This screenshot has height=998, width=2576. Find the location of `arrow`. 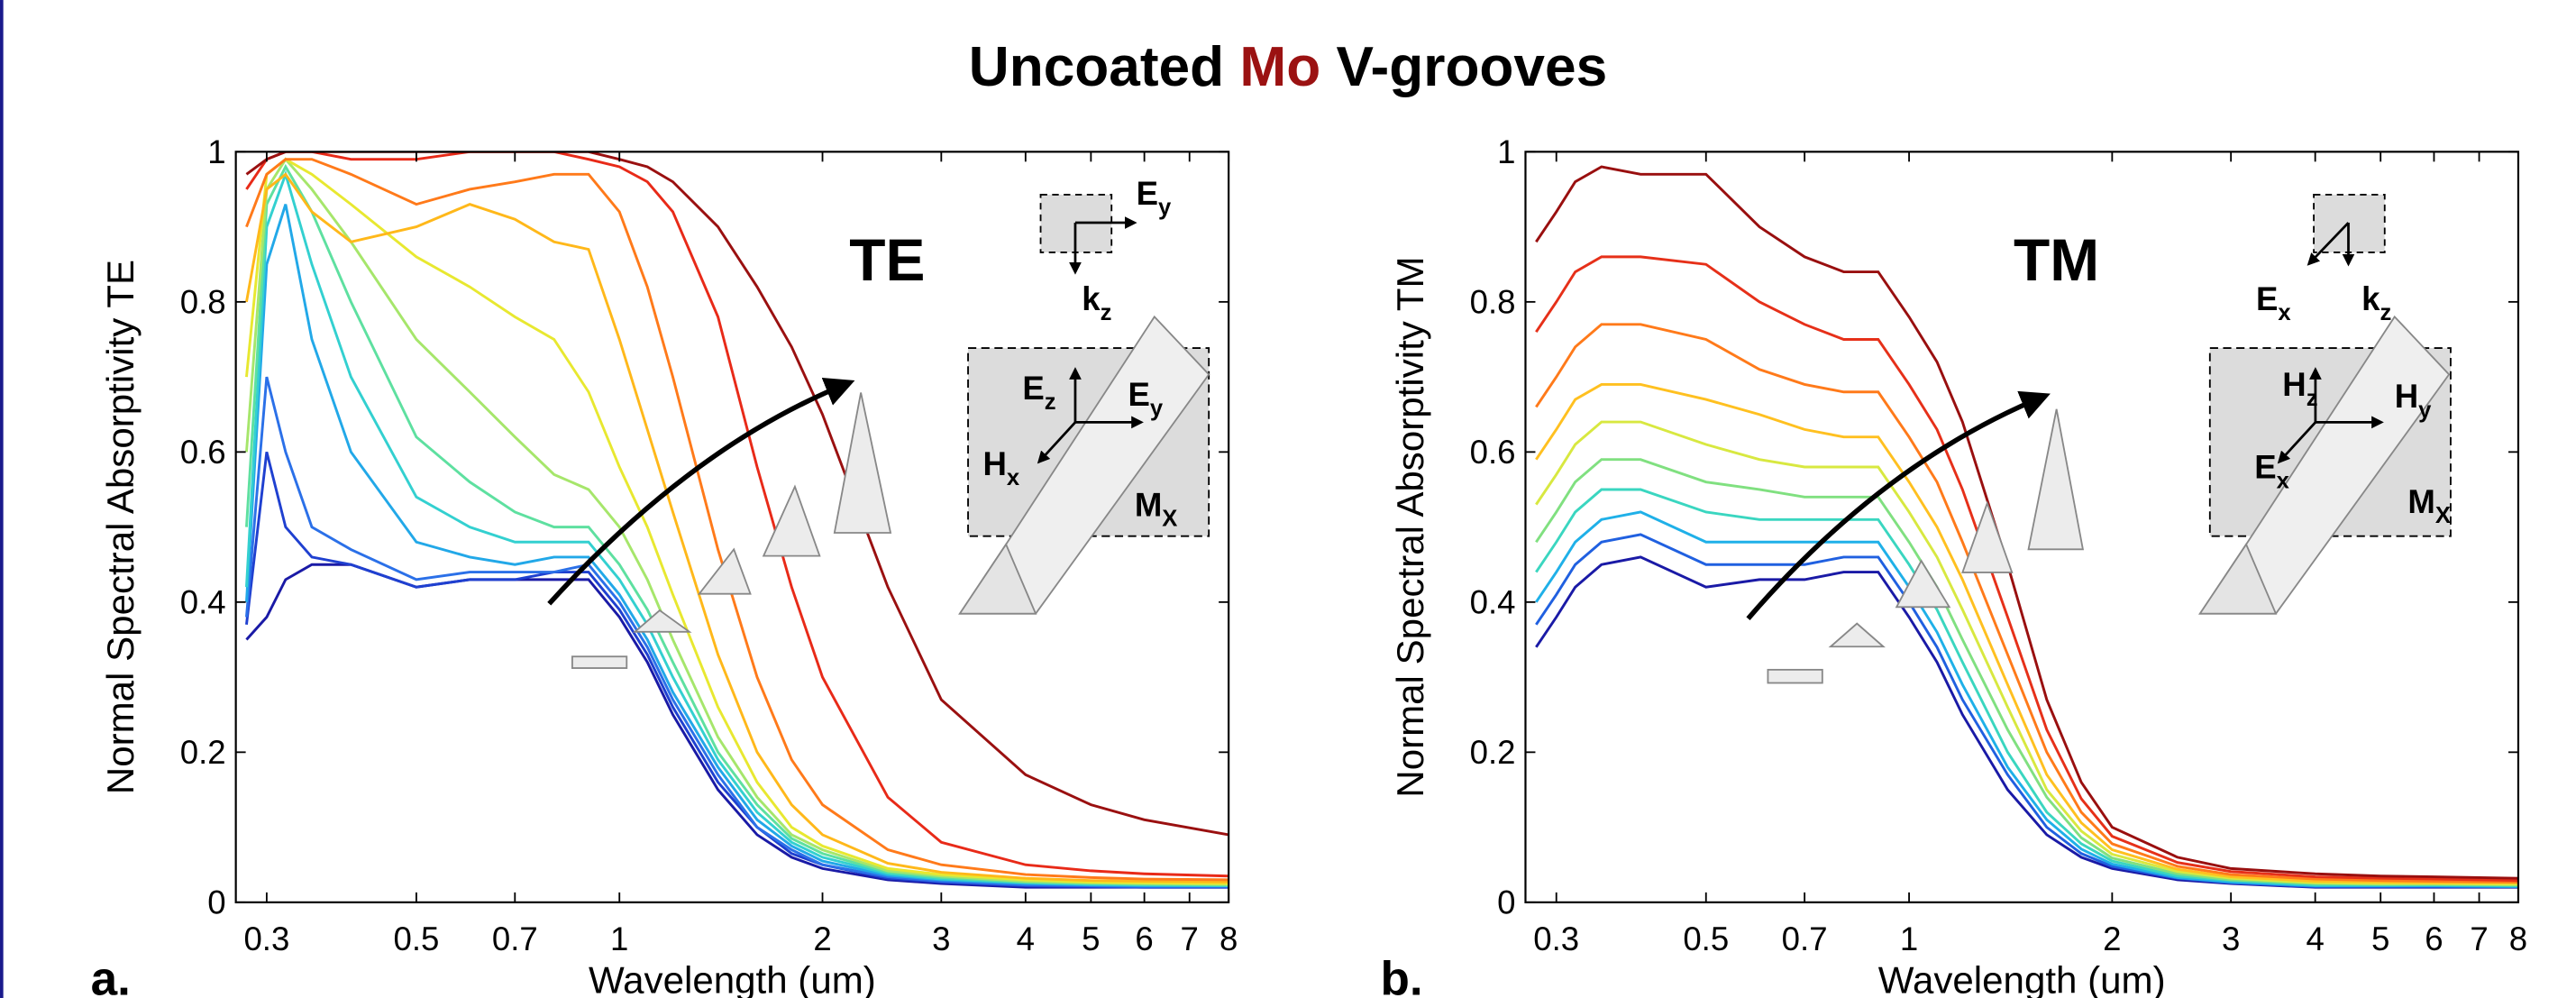

arrow is located at coordinates (701, 492).